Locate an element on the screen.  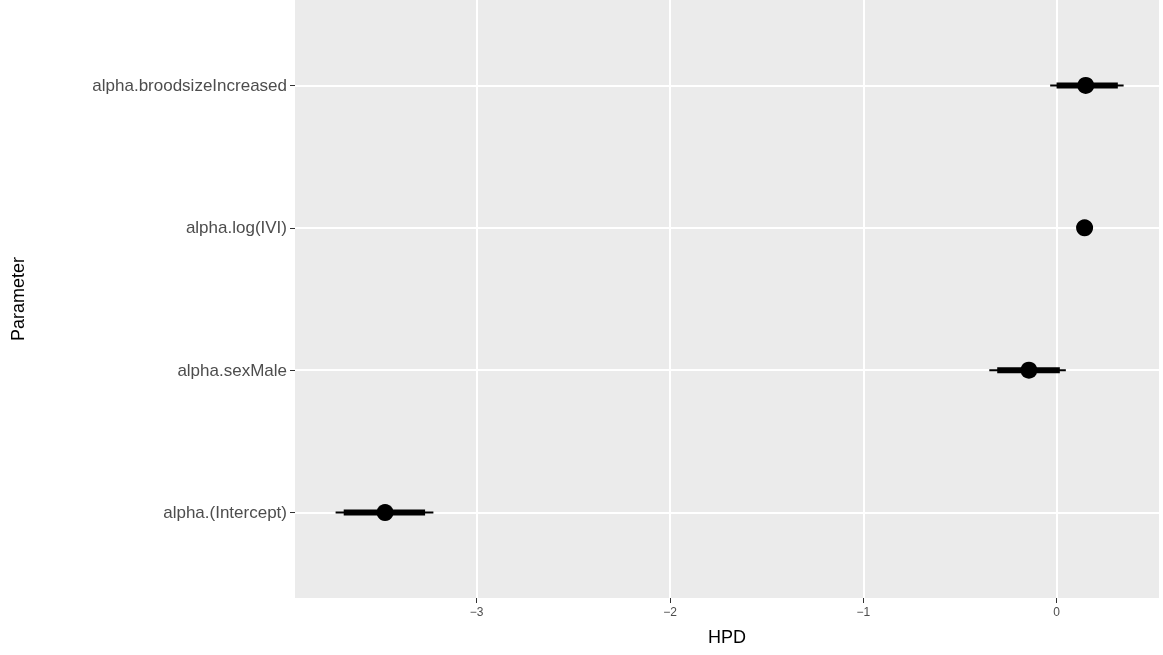
x-tick-label: 0 is located at coordinates (1057, 612).